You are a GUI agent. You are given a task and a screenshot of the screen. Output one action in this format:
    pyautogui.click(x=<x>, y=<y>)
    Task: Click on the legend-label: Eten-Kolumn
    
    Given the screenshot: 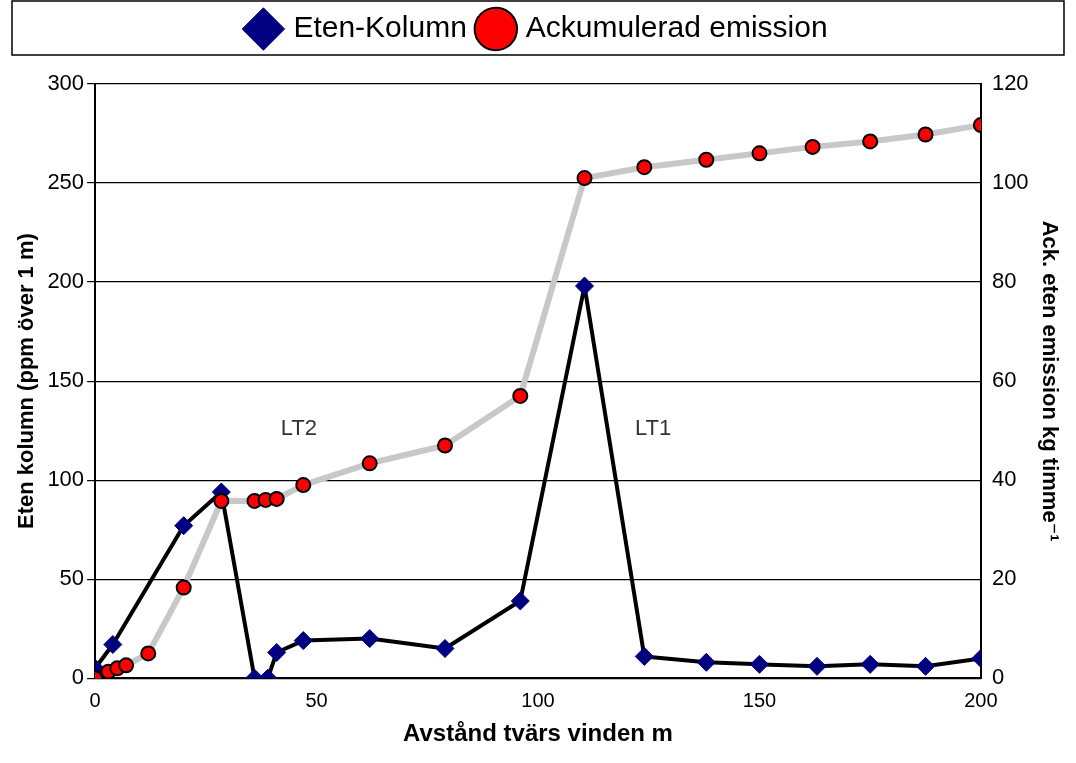 What is the action you would take?
    pyautogui.click(x=380, y=27)
    